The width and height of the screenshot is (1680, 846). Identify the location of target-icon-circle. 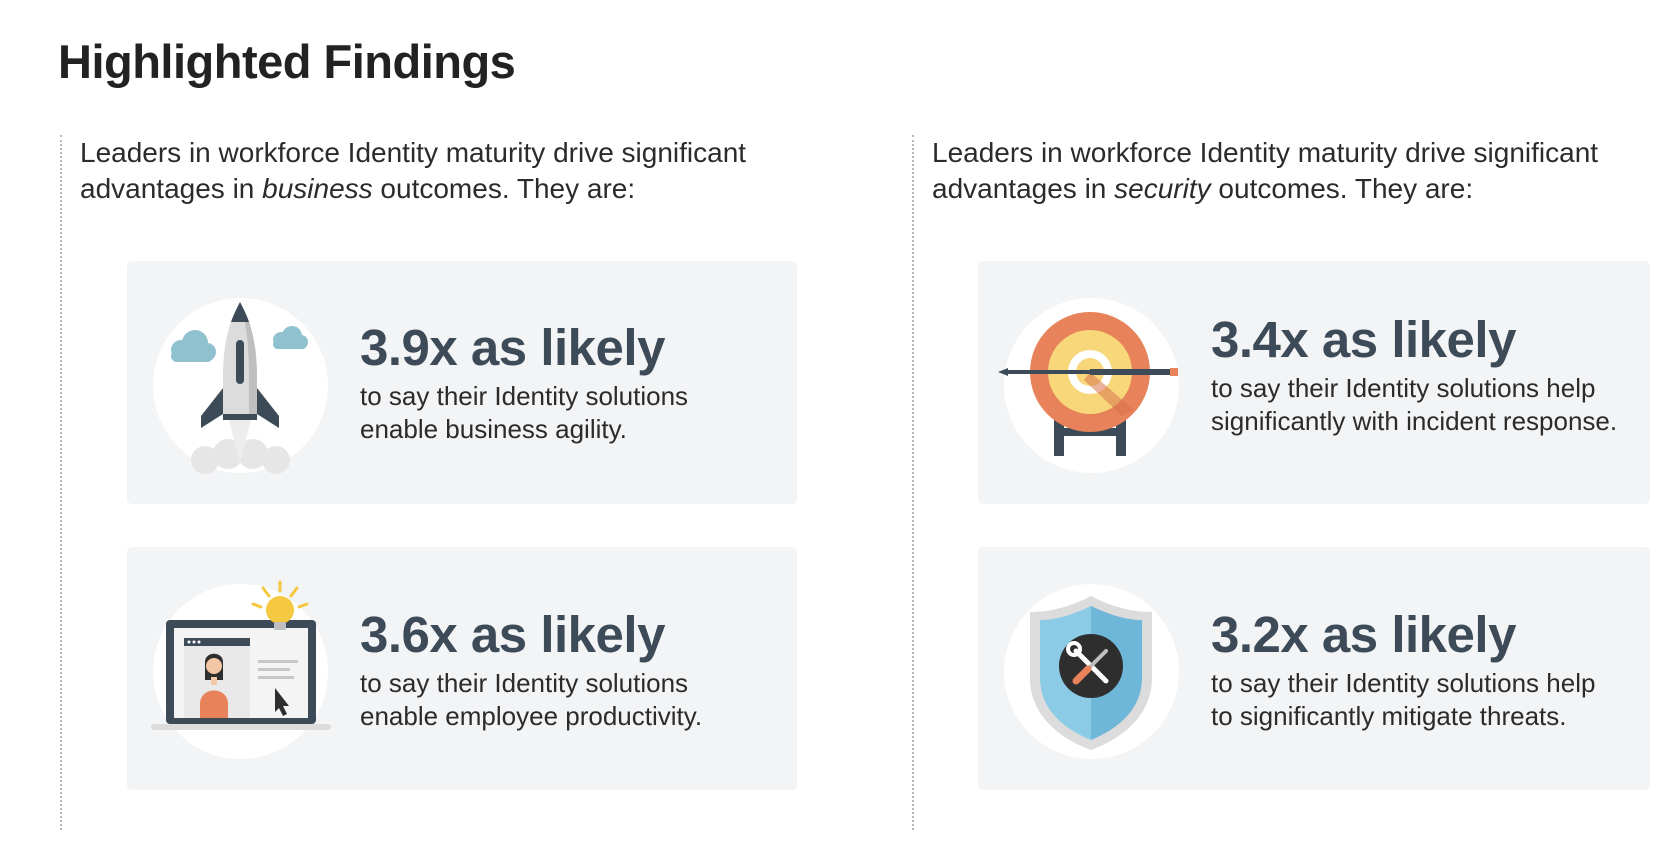
(1088, 385).